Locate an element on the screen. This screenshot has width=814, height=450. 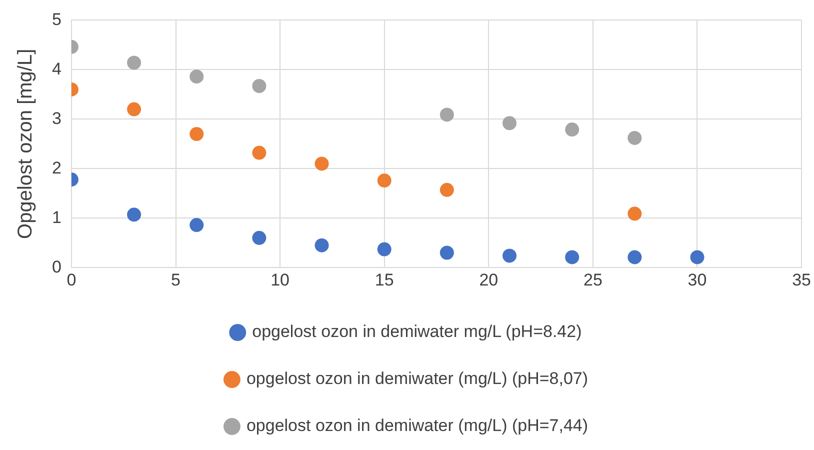
x-tick-label: 0 is located at coordinates (71, 280).